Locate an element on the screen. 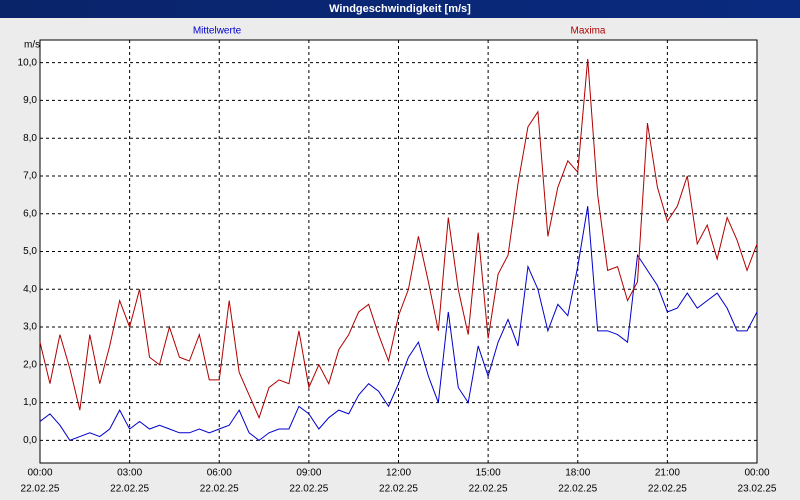 The image size is (800, 500). y-tick-label: 2,0 is located at coordinates (30, 364).